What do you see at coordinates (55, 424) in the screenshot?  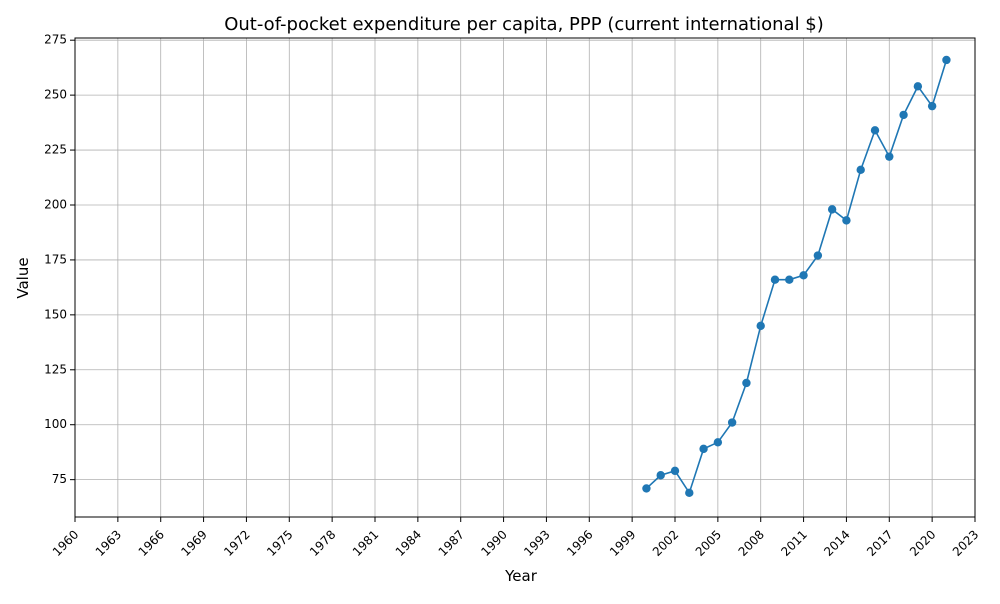 I see `y-tick-label: 100` at bounding box center [55, 424].